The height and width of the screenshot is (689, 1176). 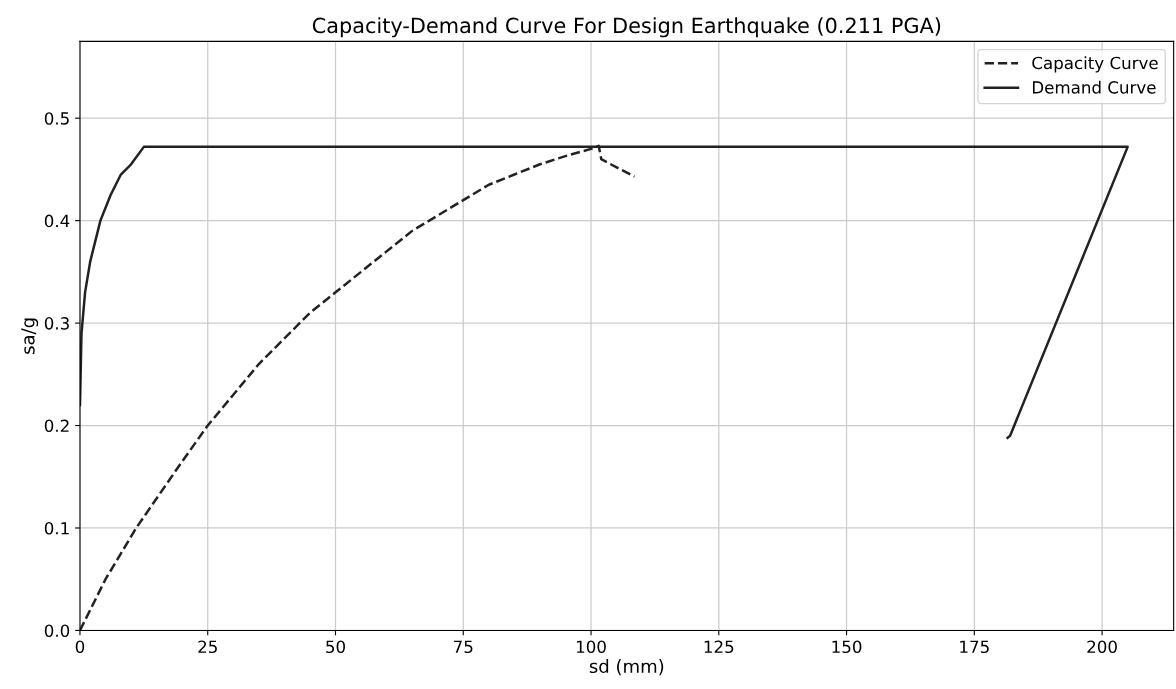 What do you see at coordinates (847, 647) in the screenshot?
I see `x-tick-label: 150` at bounding box center [847, 647].